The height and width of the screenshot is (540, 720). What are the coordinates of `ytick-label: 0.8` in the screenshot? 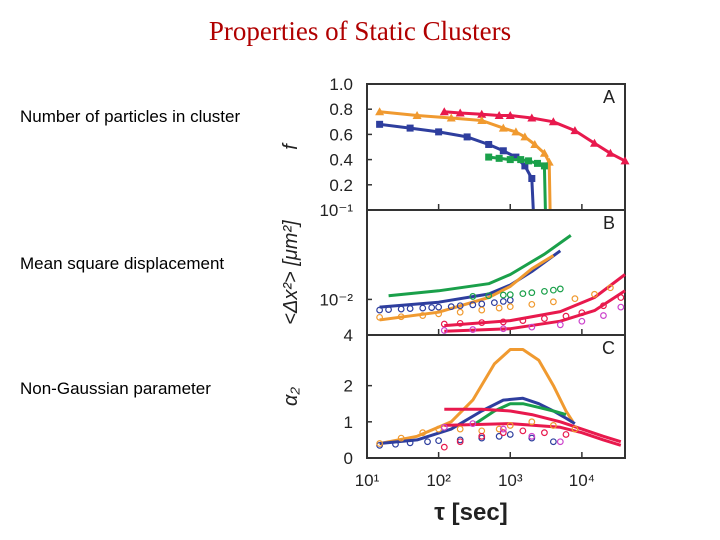 It's located at (341, 109).